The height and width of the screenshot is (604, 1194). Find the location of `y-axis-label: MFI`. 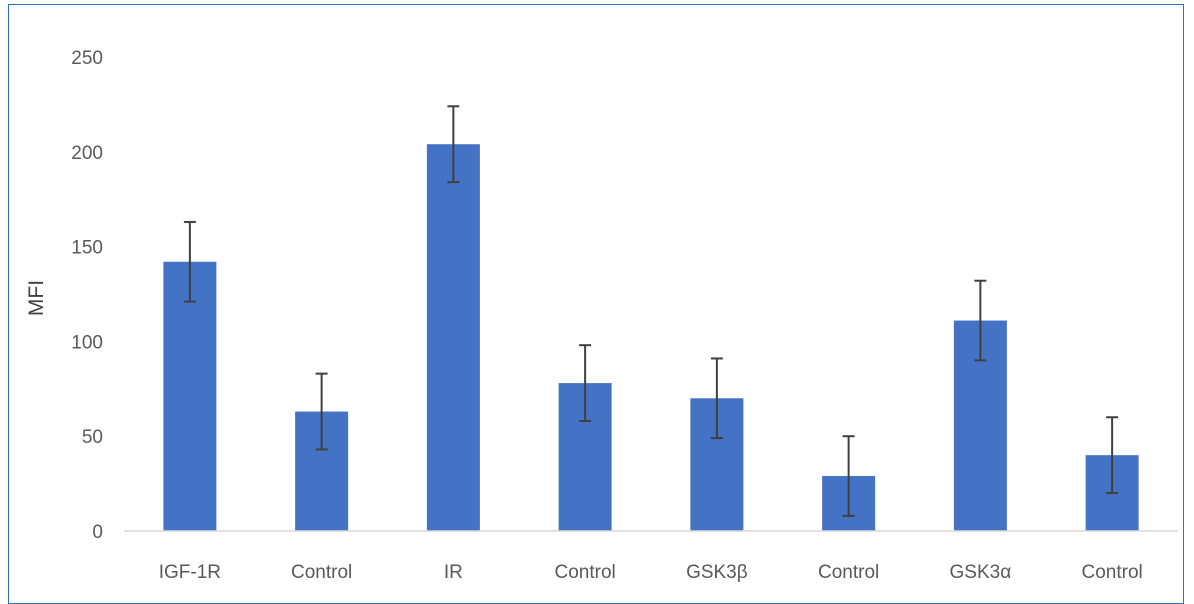

y-axis-label: MFI is located at coordinates (36, 298).